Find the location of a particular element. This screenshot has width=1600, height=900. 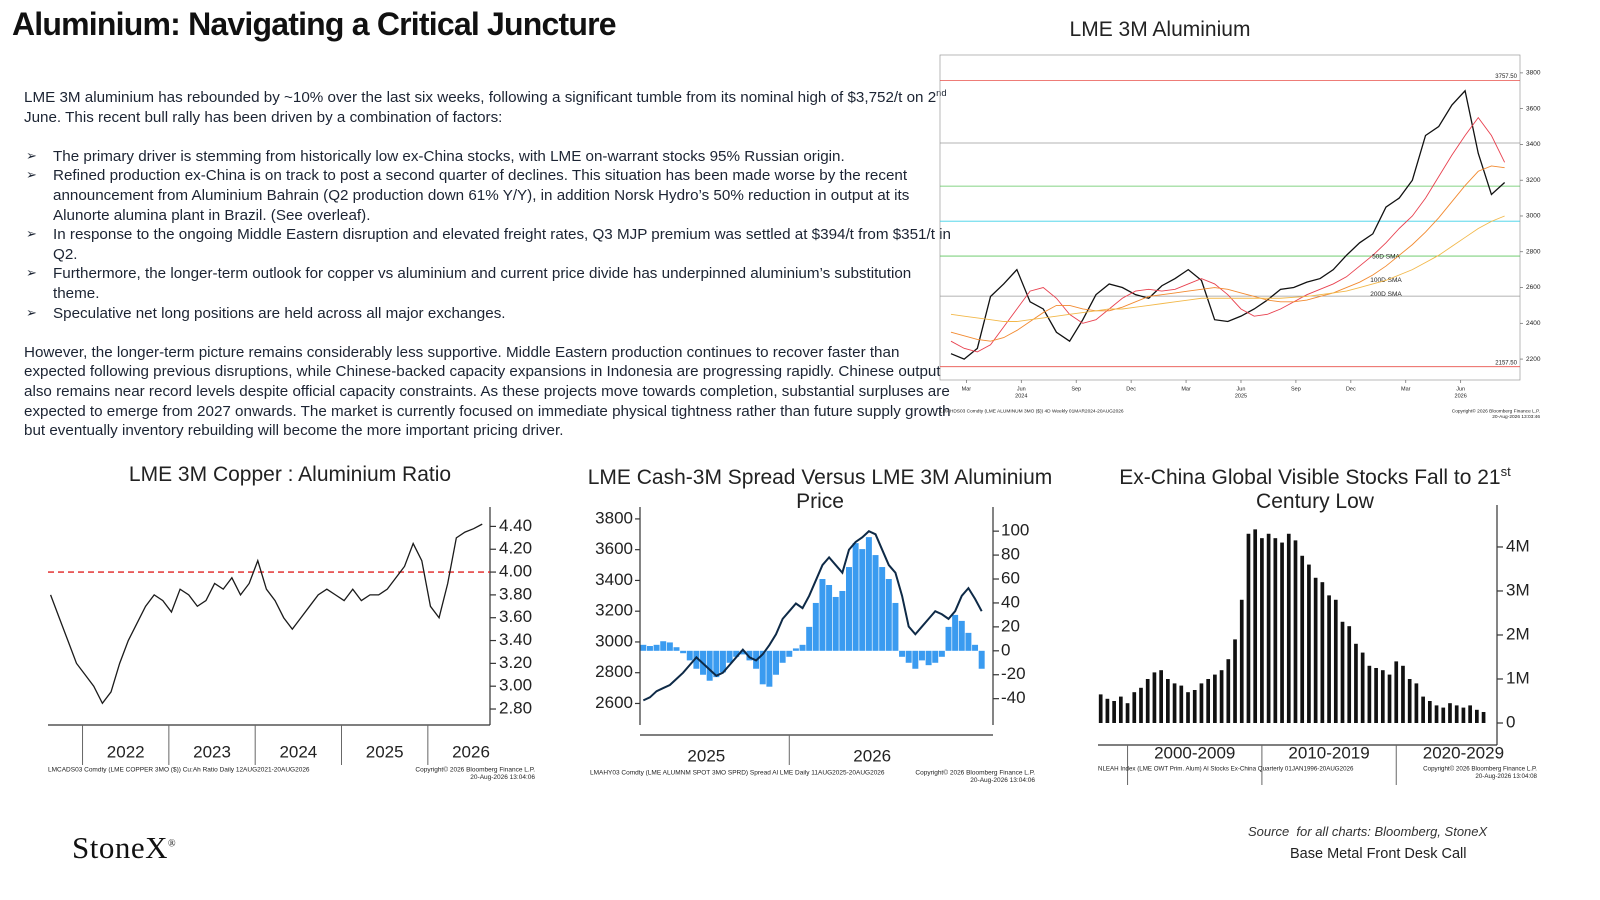

logo: StoneX® is located at coordinates (124, 848).